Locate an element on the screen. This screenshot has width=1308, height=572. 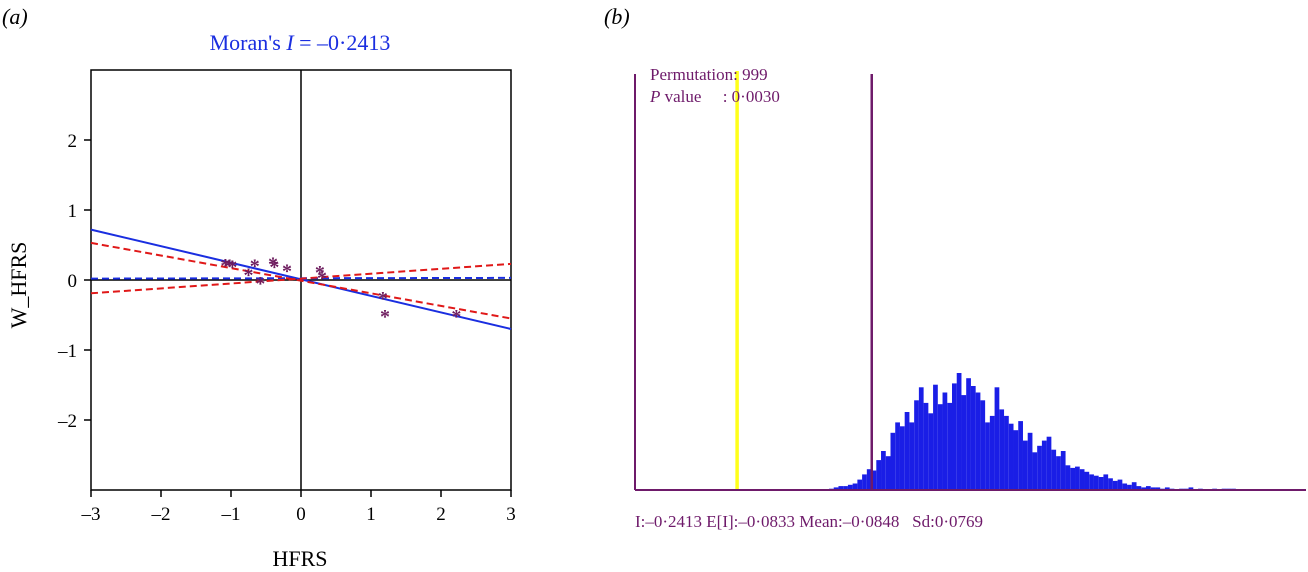
p-value-annotation: P value : 0·0030 is located at coordinates (714, 96).